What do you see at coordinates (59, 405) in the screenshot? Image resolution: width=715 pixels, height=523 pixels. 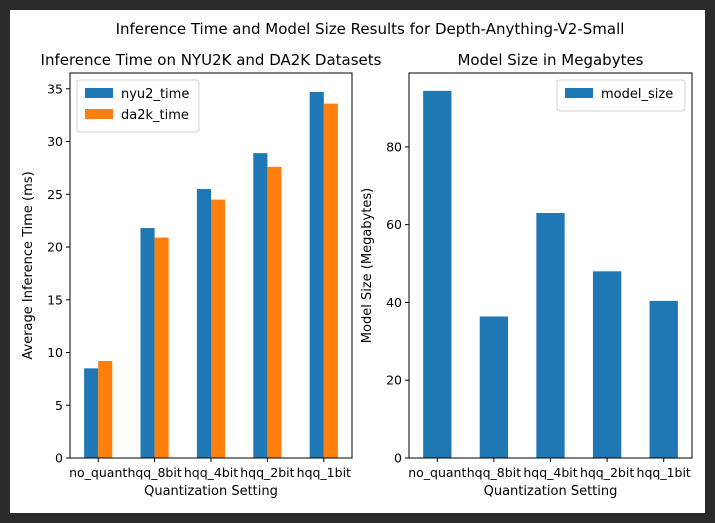 I see `y-tick-label: 5` at bounding box center [59, 405].